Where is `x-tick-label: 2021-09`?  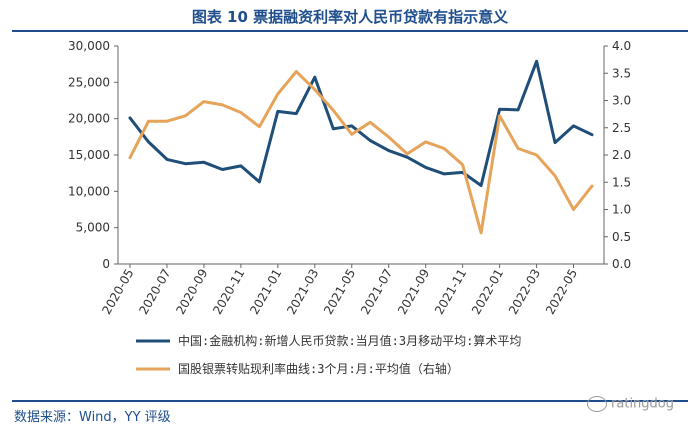 x-tick-label: 2021-09 is located at coordinates (413, 292).